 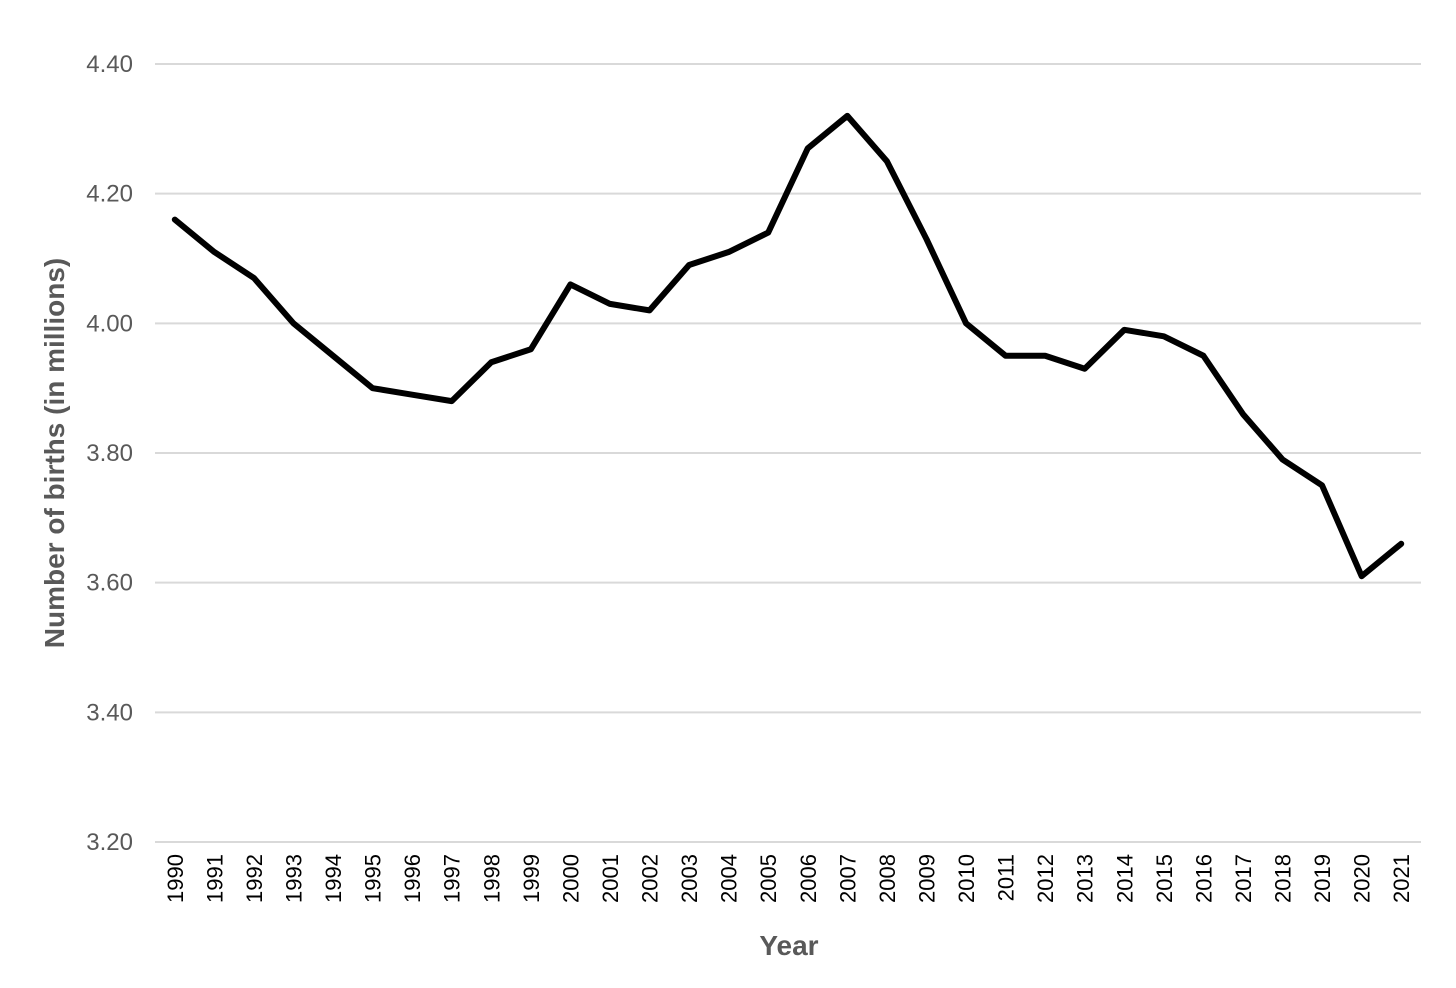 What do you see at coordinates (610, 878) in the screenshot?
I see `x-tick-label: 2001` at bounding box center [610, 878].